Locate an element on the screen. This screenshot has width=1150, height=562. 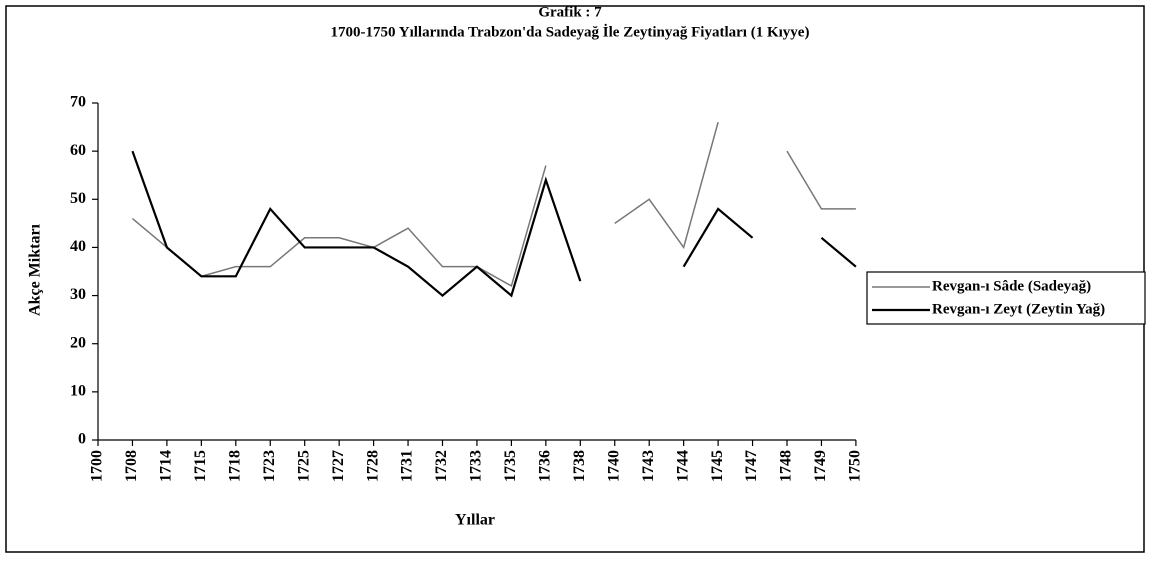
x-tick-label: 1727 is located at coordinates (338, 466).